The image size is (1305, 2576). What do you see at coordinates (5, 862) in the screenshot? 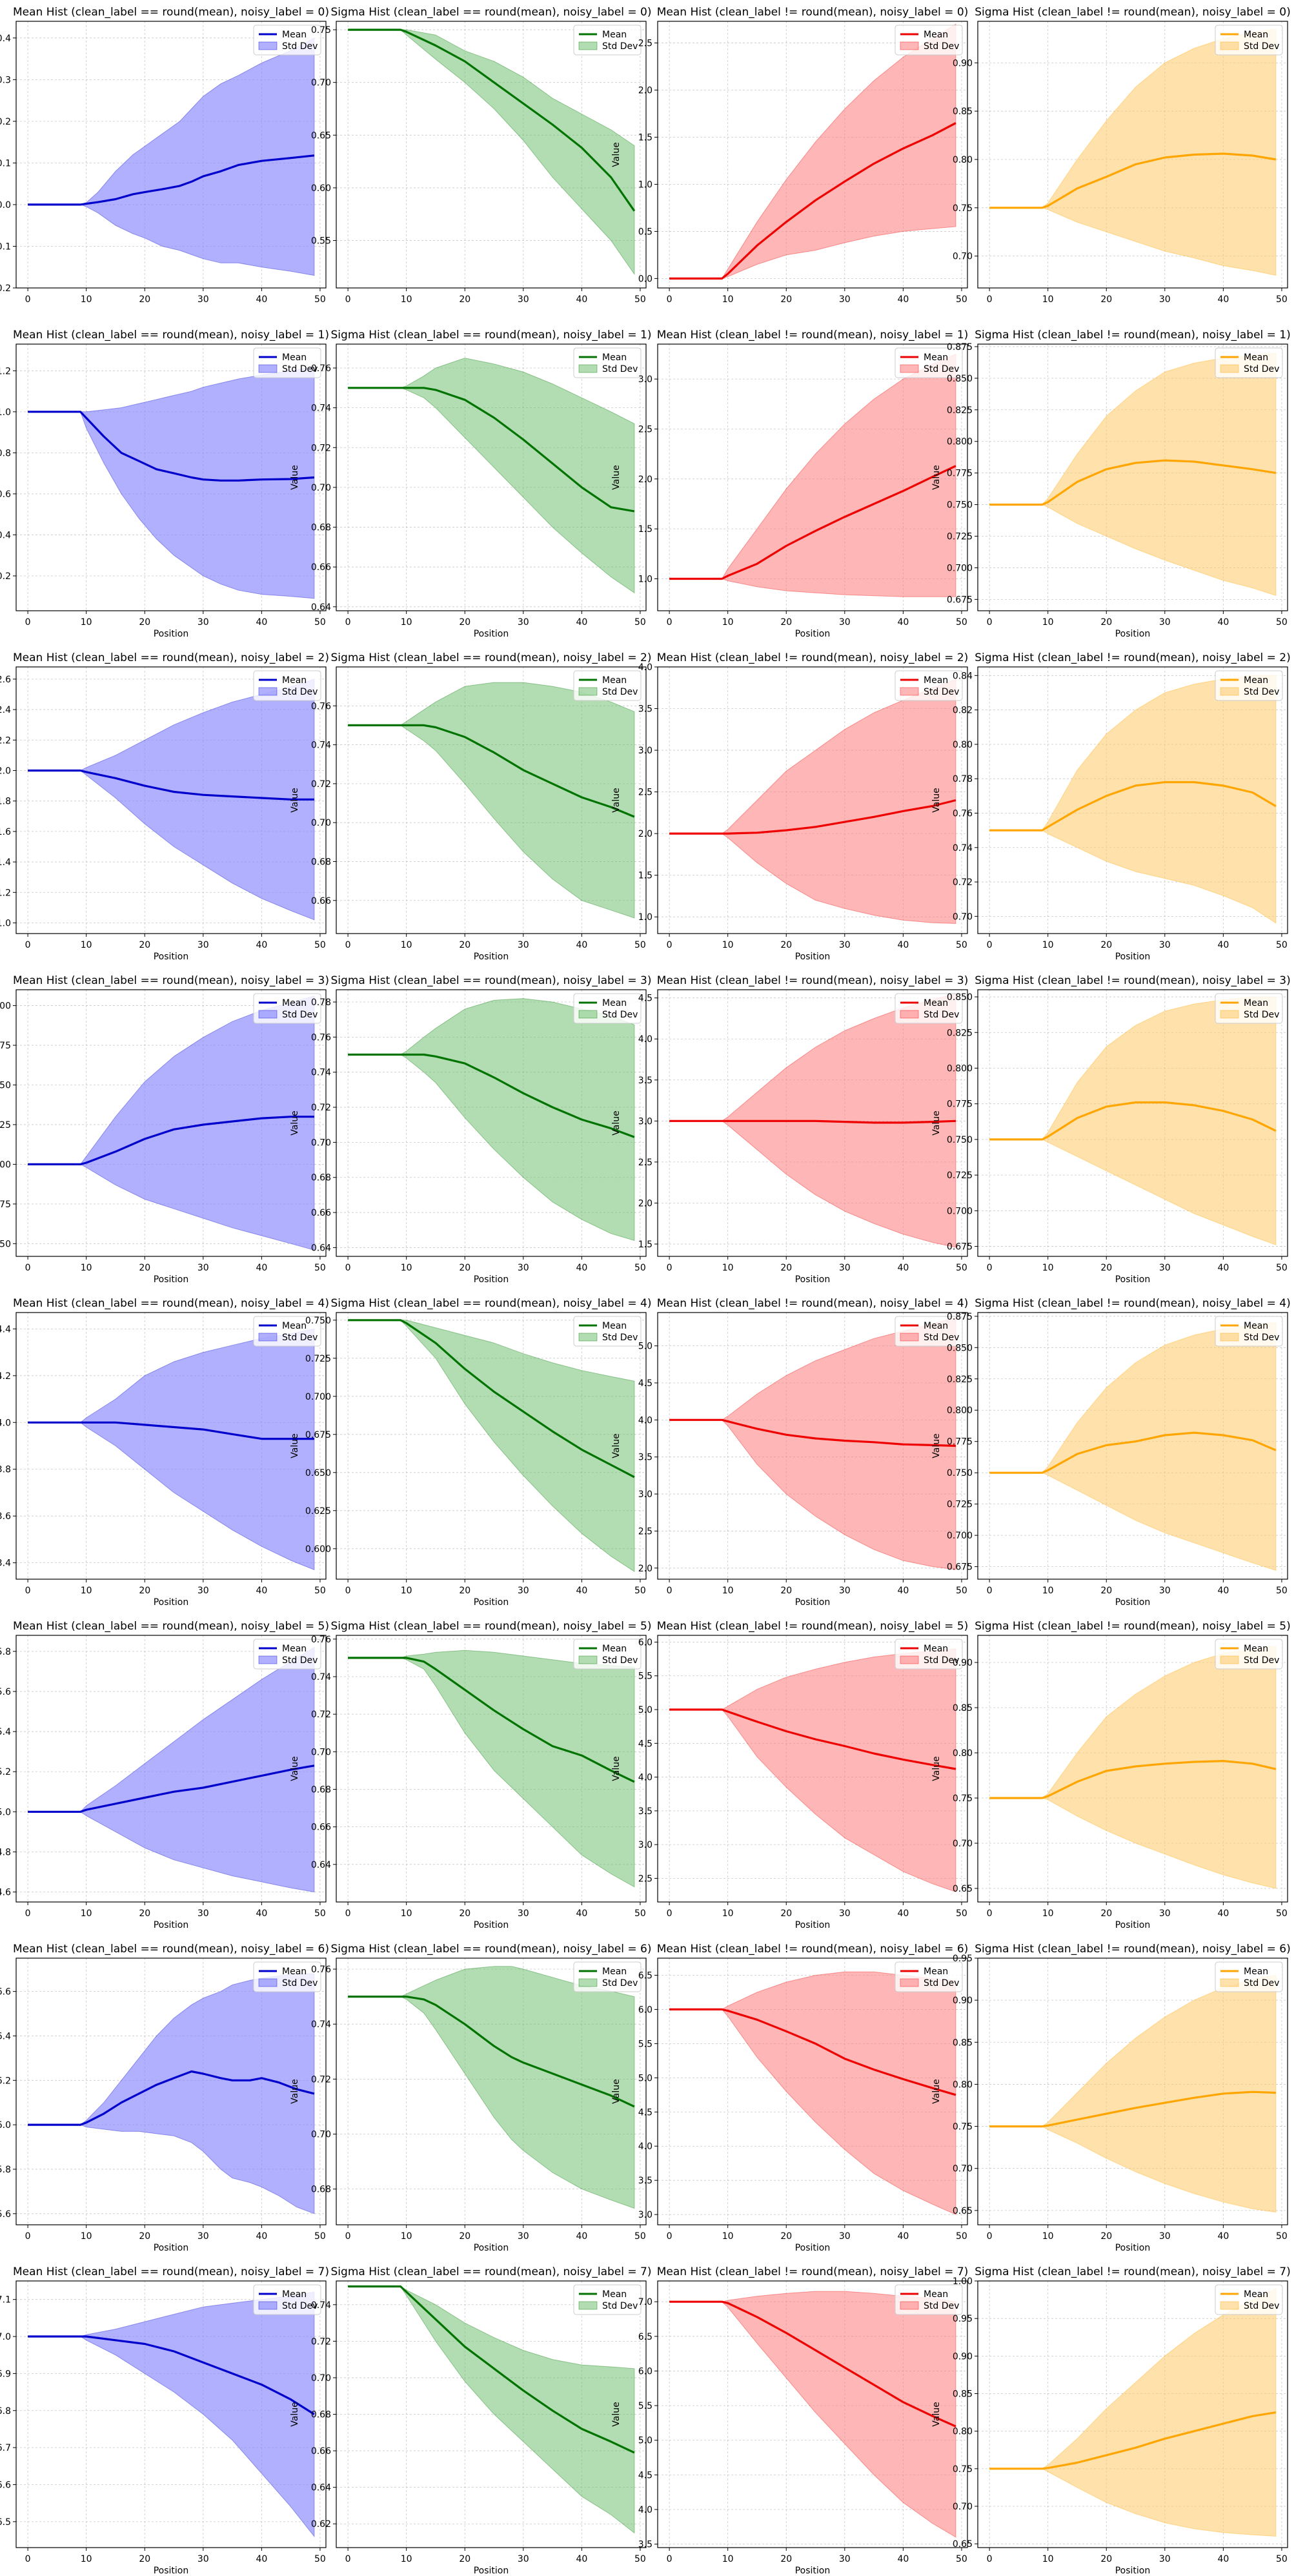
I see `y-tick-label: 1.4` at bounding box center [5, 862].